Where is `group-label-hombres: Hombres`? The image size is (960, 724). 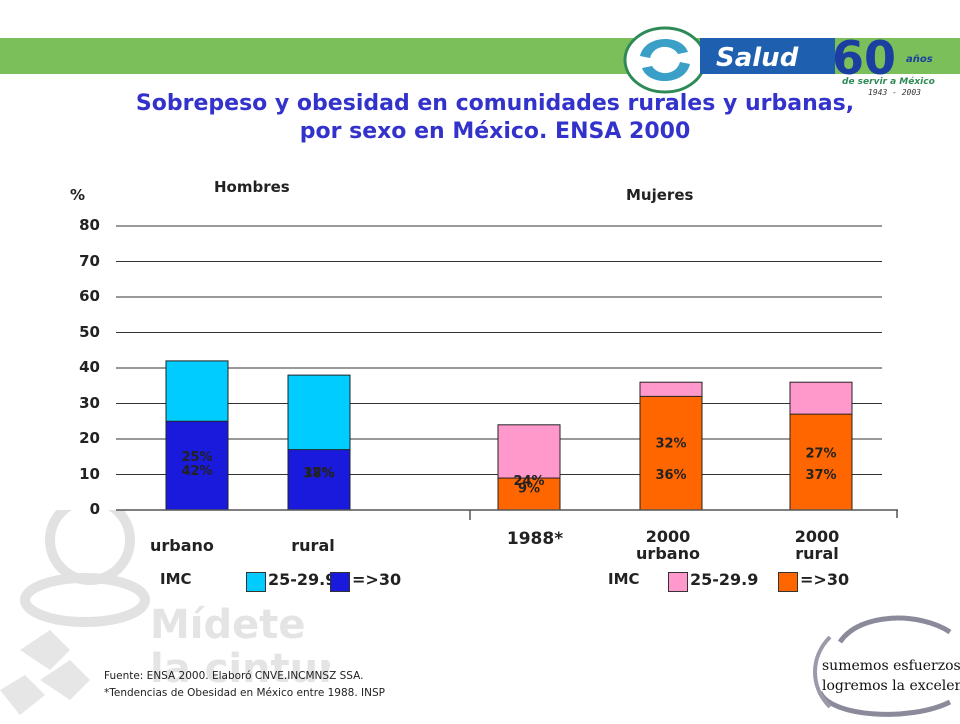
group-label-hombres: Hombres is located at coordinates (252, 187).